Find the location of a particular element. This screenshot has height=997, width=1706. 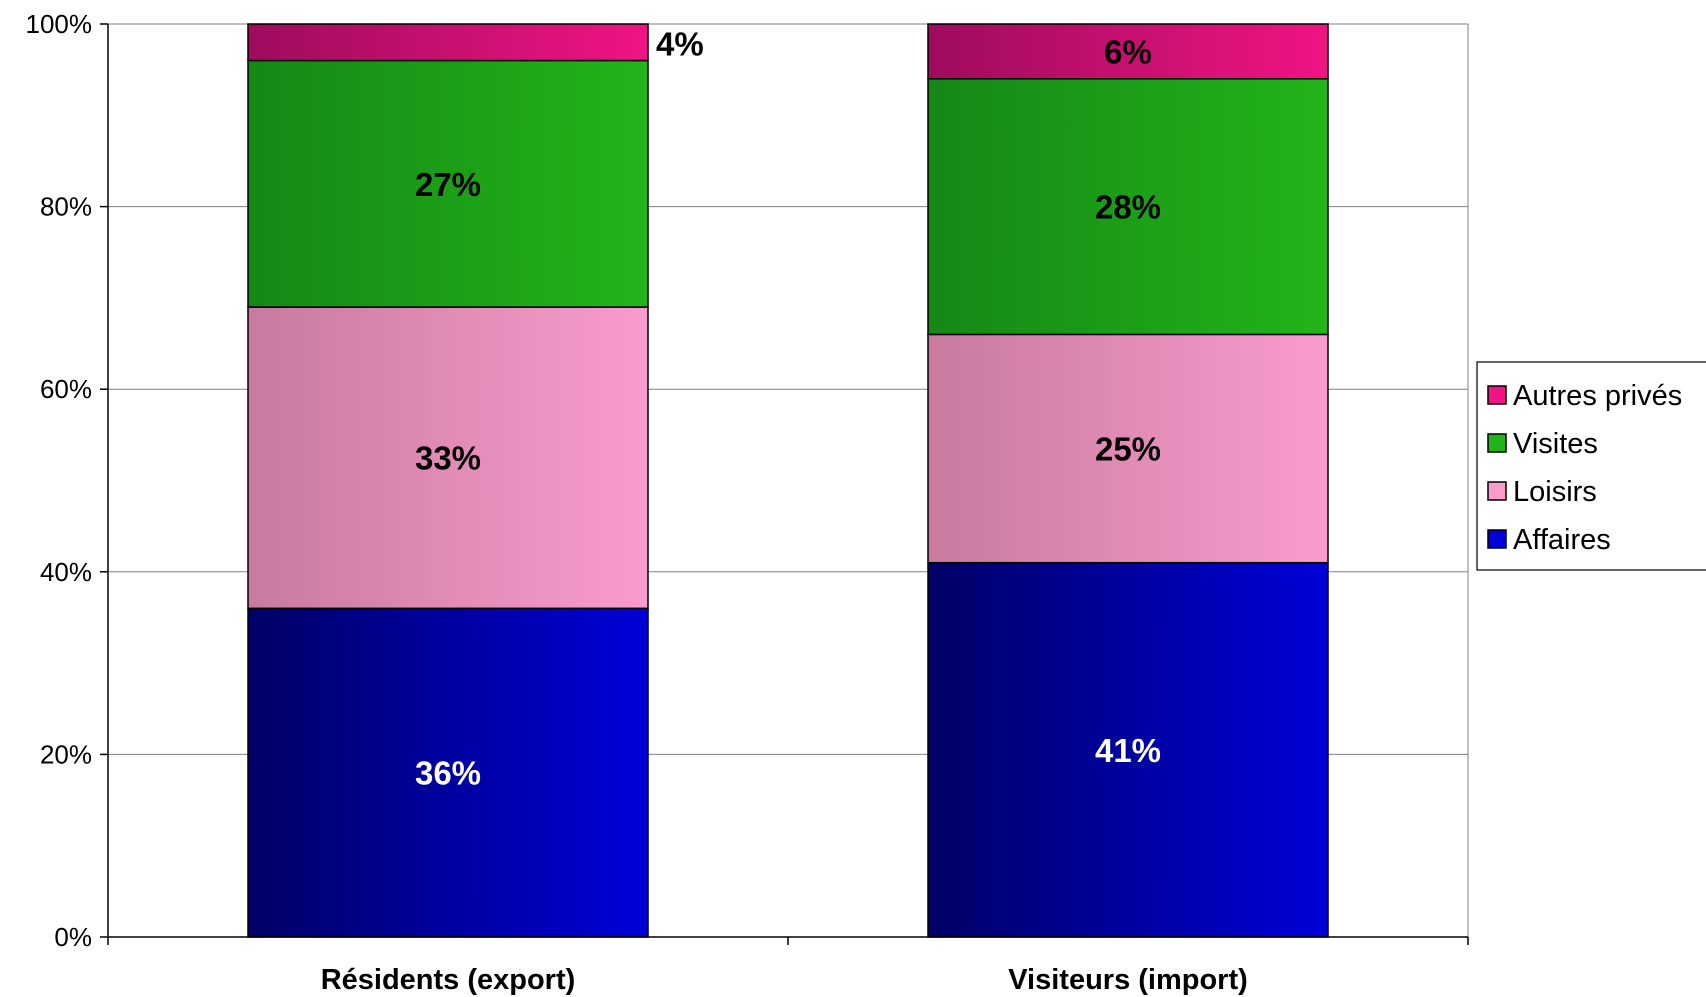

legend-swatch-affaires is located at coordinates (1497, 539).